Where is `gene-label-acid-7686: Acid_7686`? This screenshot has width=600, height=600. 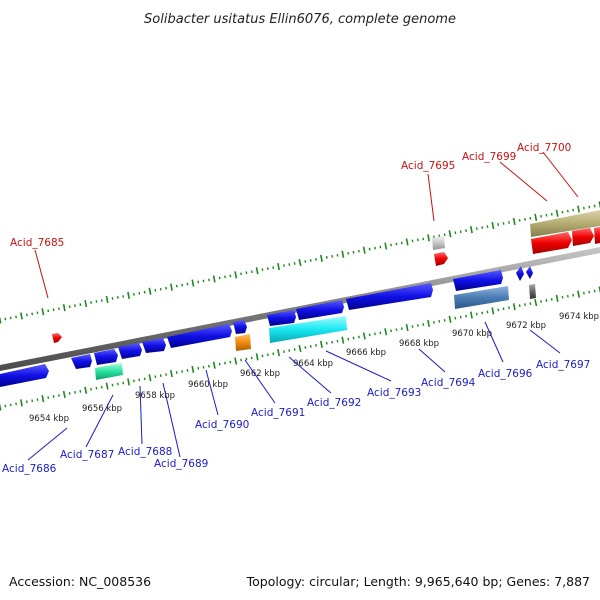
gene-label-acid-7686: Acid_7686 is located at coordinates (29, 469).